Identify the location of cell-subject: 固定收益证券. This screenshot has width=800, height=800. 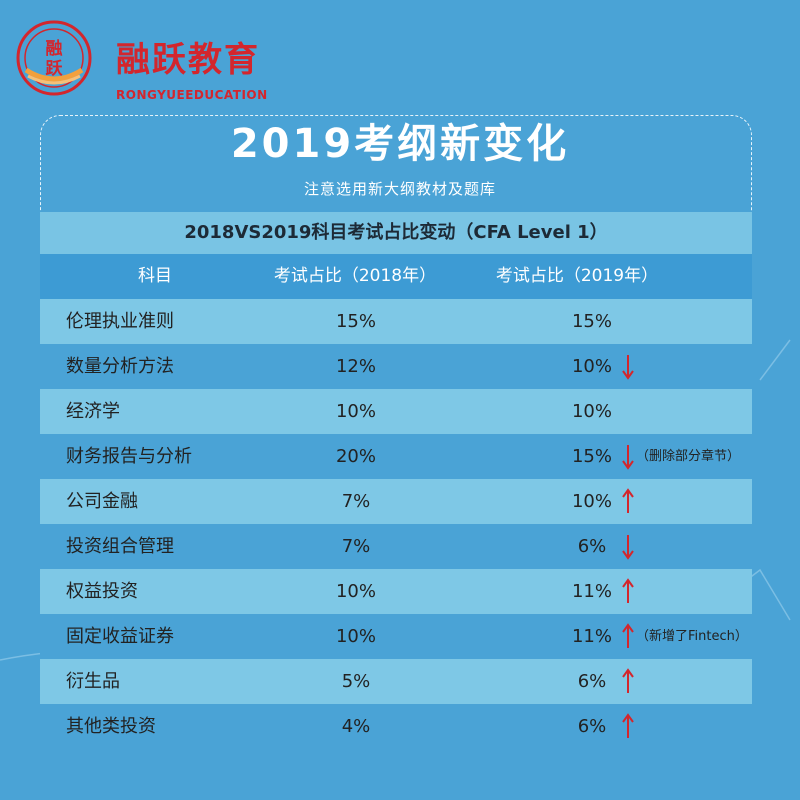
(120, 636).